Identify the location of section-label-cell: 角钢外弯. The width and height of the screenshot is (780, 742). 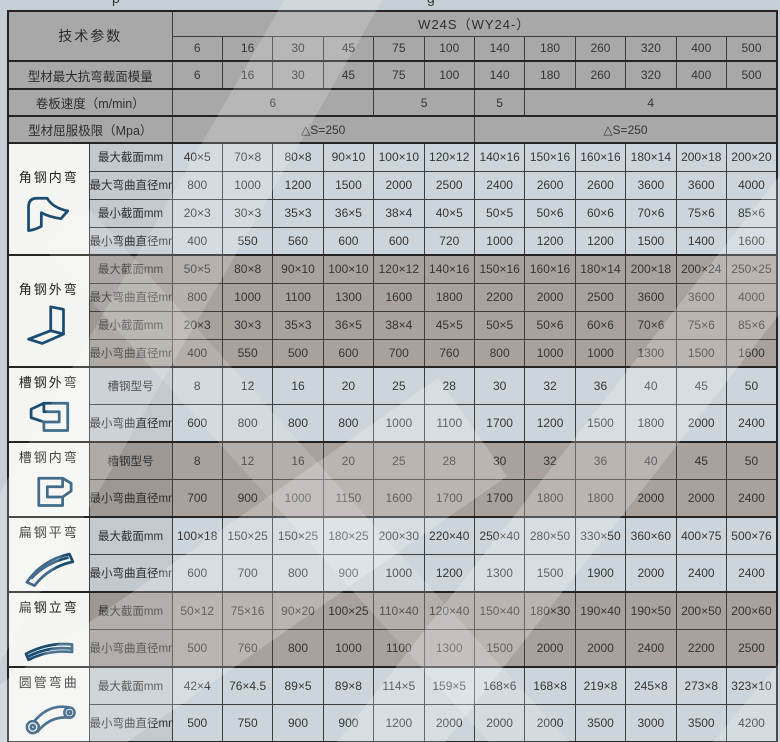
(48, 311).